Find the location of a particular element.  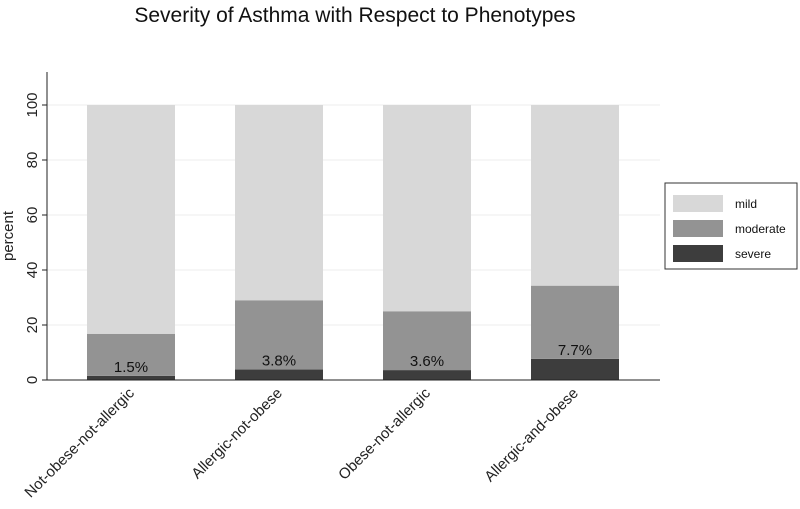

y-tick-label: 20 is located at coordinates (32, 325).